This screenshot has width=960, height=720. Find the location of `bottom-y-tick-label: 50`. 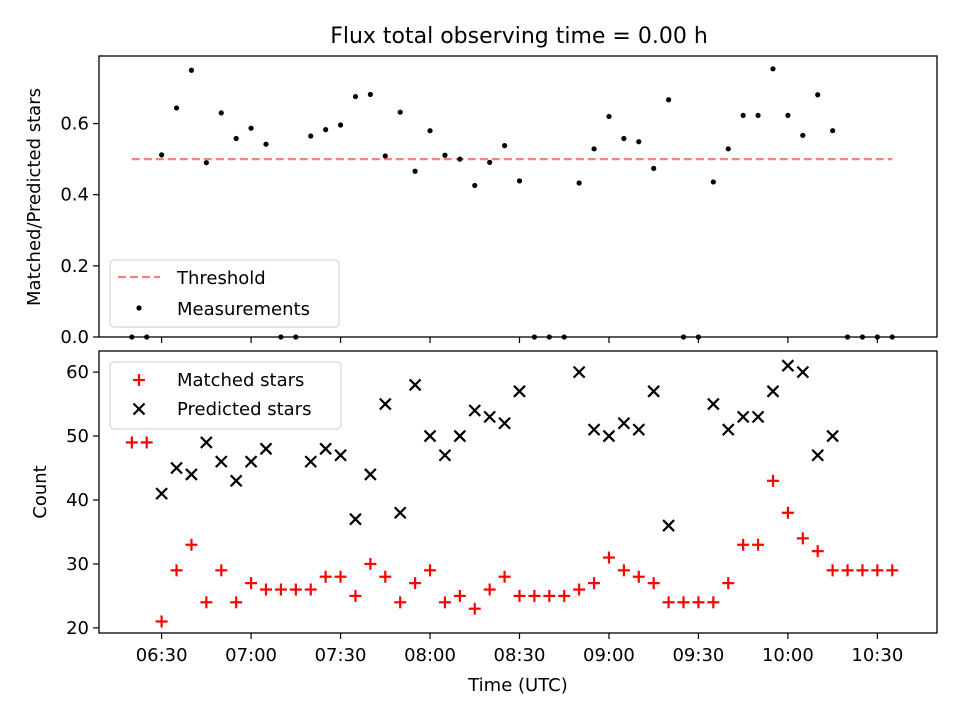

bottom-y-tick-label: 50 is located at coordinates (77, 436).